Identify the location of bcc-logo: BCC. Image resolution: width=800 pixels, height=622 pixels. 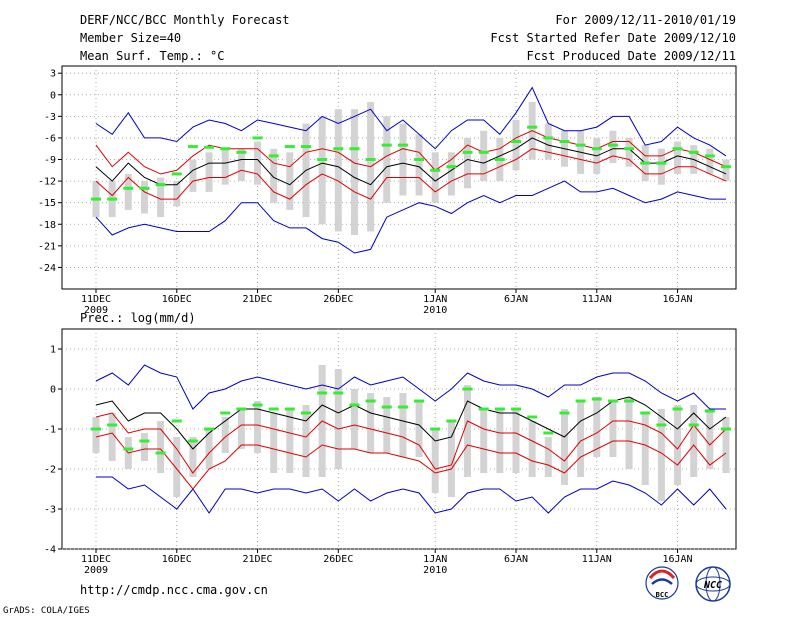
(662, 583).